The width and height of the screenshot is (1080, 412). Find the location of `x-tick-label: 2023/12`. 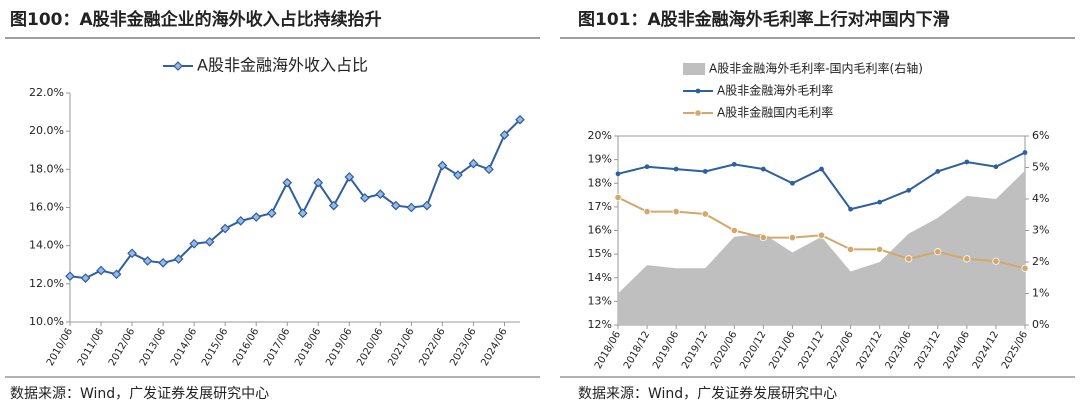

x-tick-label: 2023/12 is located at coordinates (928, 350).